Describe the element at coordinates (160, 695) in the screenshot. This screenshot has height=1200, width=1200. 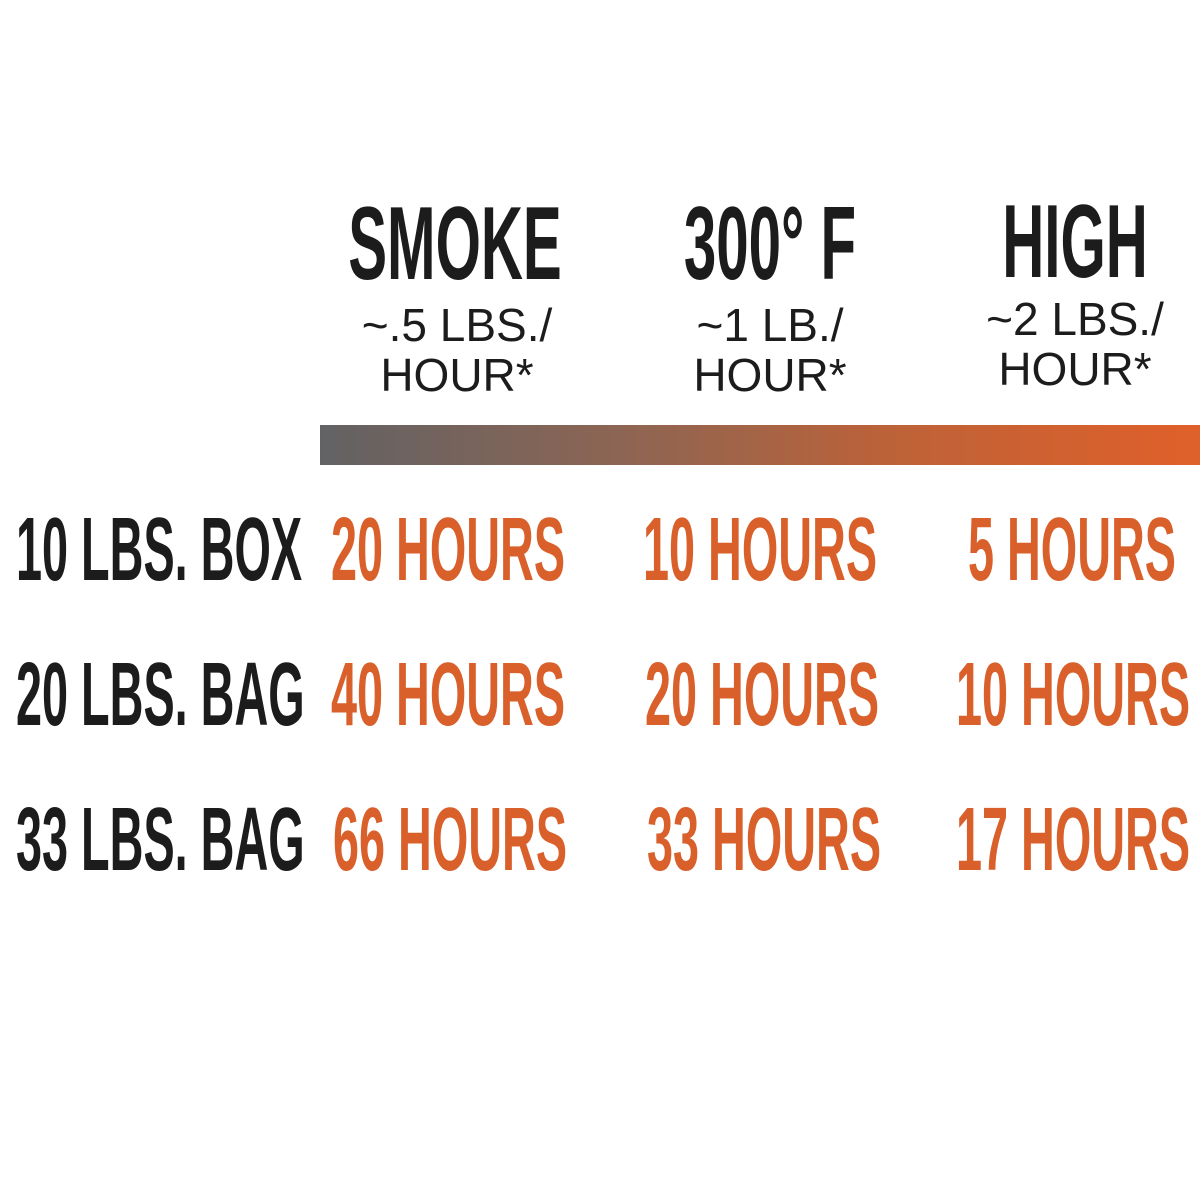
I see `row-label: 20 LBS. BAG` at that location.